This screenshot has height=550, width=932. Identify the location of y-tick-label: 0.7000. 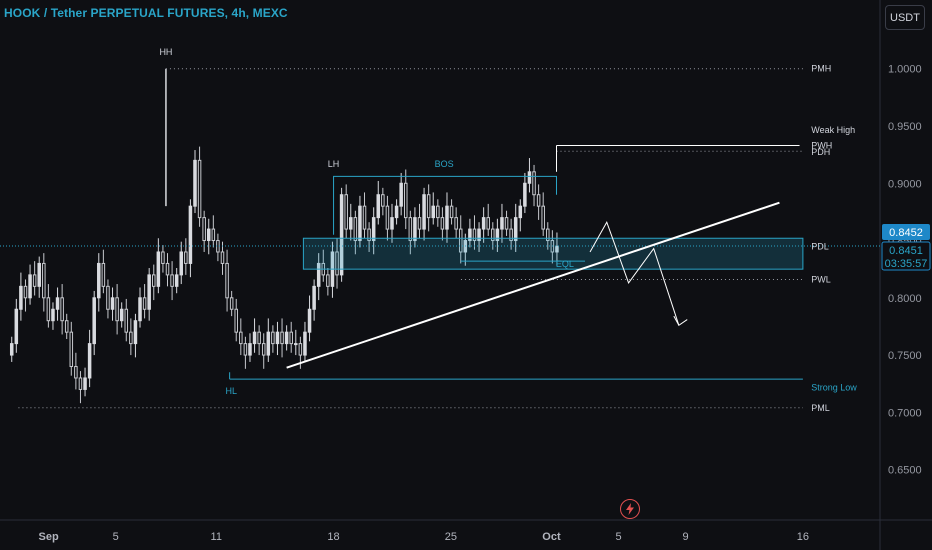
(905, 413).